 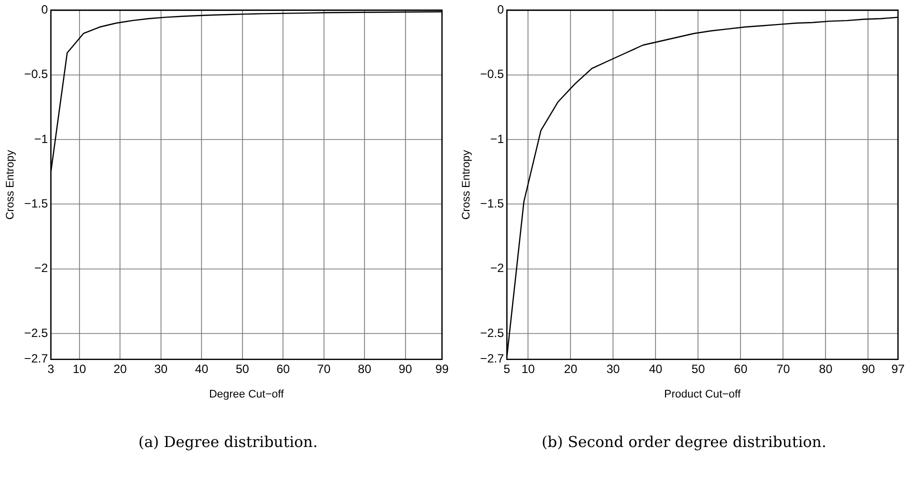 I want to click on text: (a) Degree distribution., so click(x=228, y=442).